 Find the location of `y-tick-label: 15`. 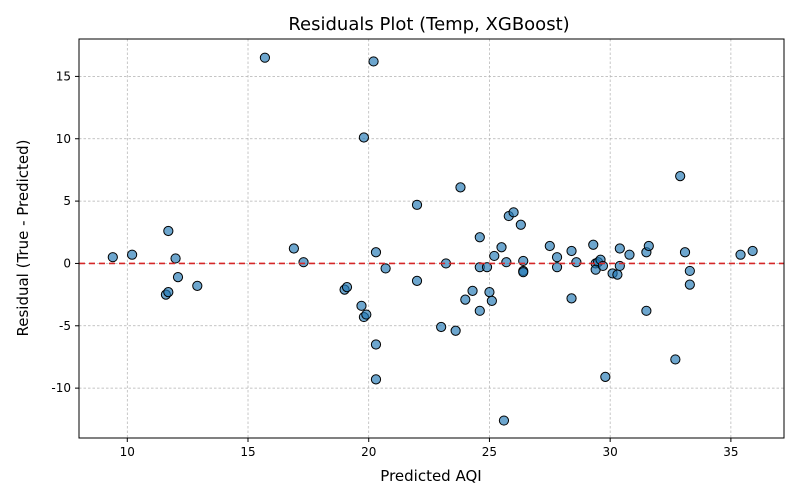

y-tick-label: 15 is located at coordinates (63, 76).